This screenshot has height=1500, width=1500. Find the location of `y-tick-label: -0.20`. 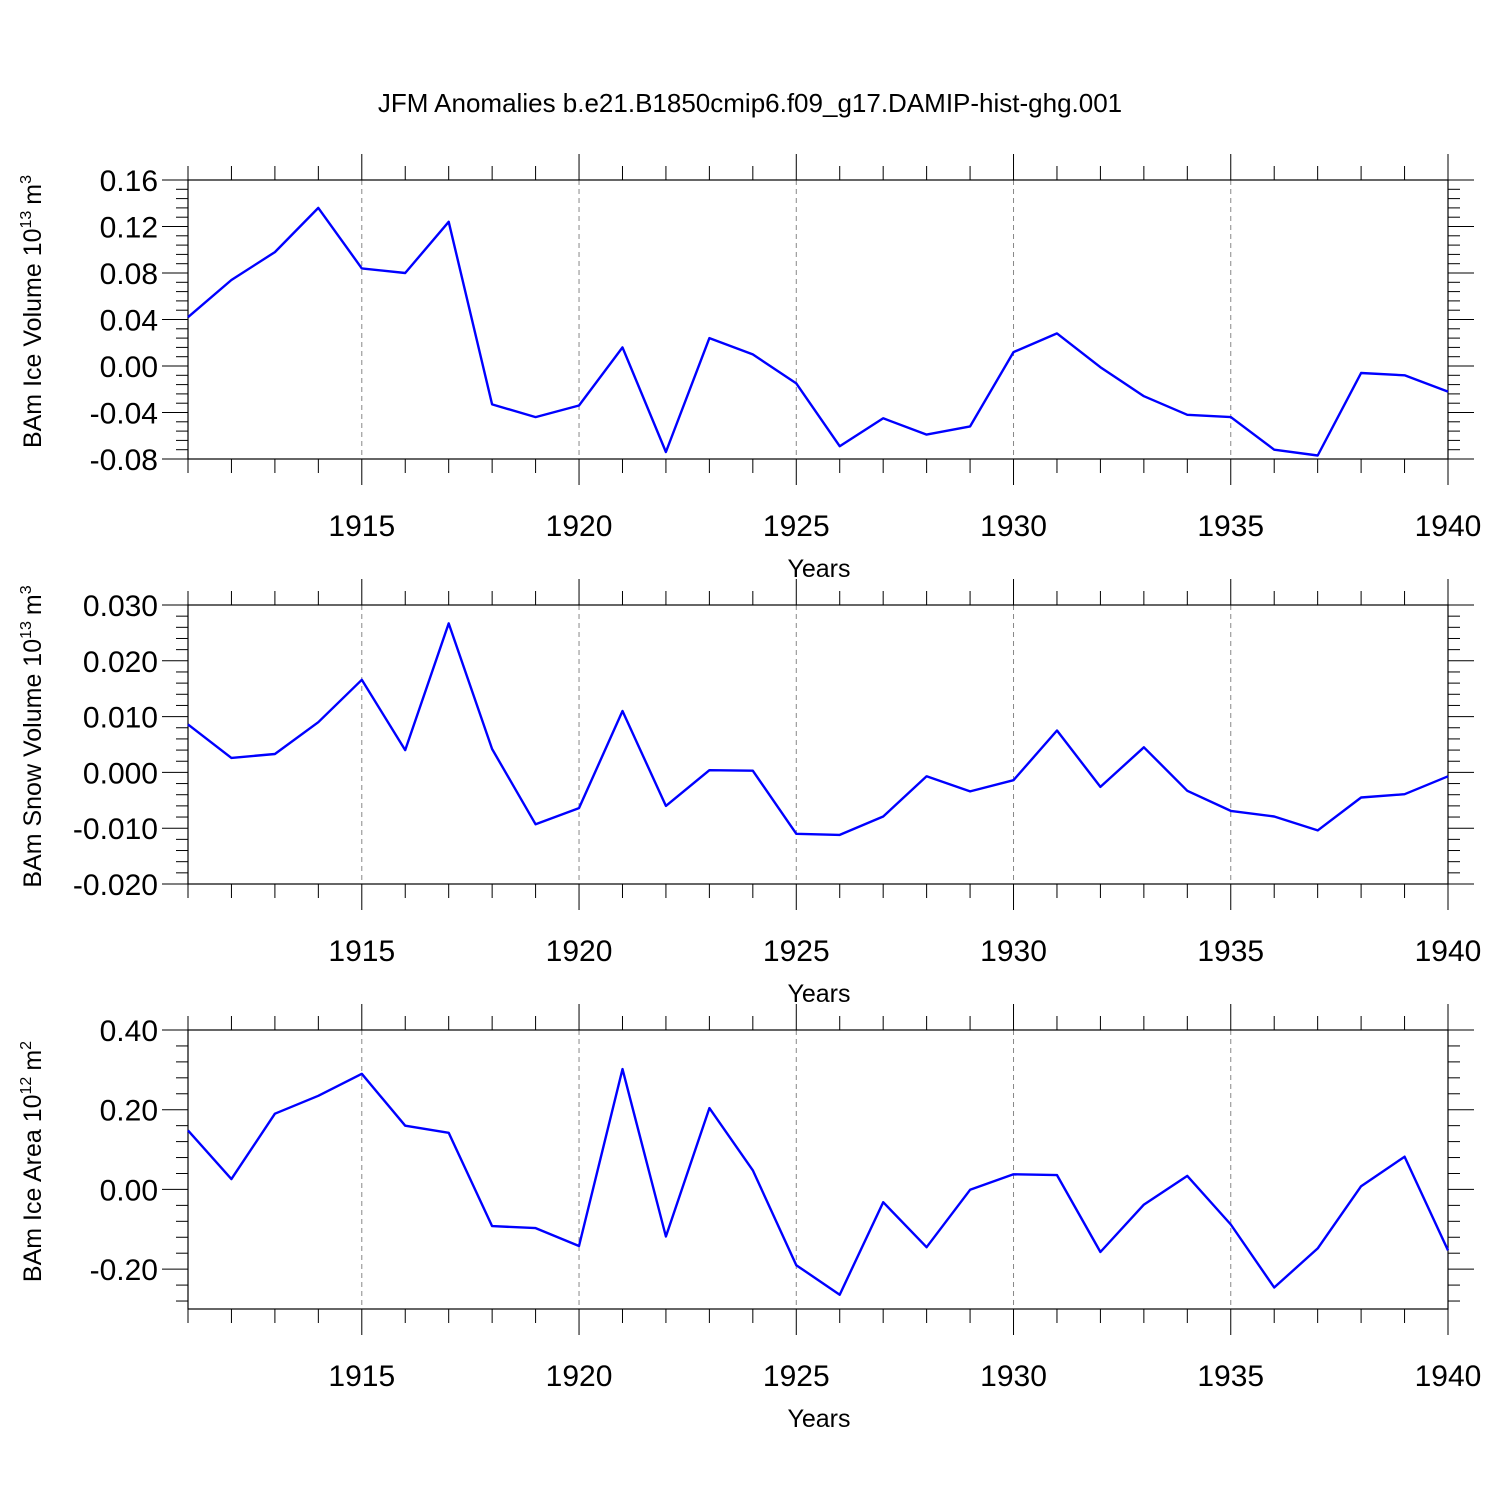

y-tick-label: -0.20 is located at coordinates (124, 1270).